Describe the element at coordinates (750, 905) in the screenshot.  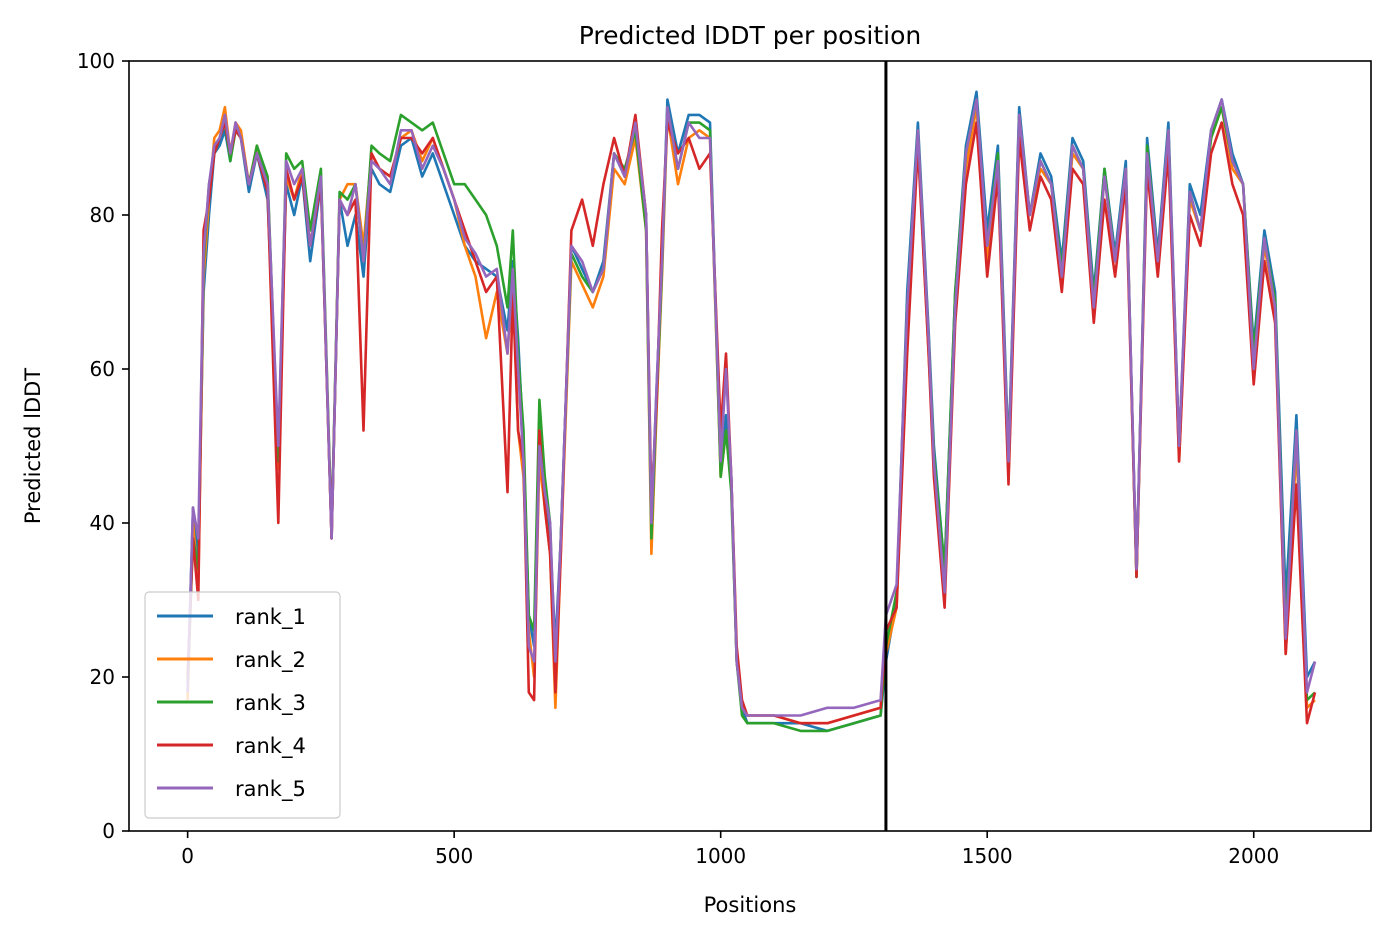
I see `x-axis-title: Positions` at that location.